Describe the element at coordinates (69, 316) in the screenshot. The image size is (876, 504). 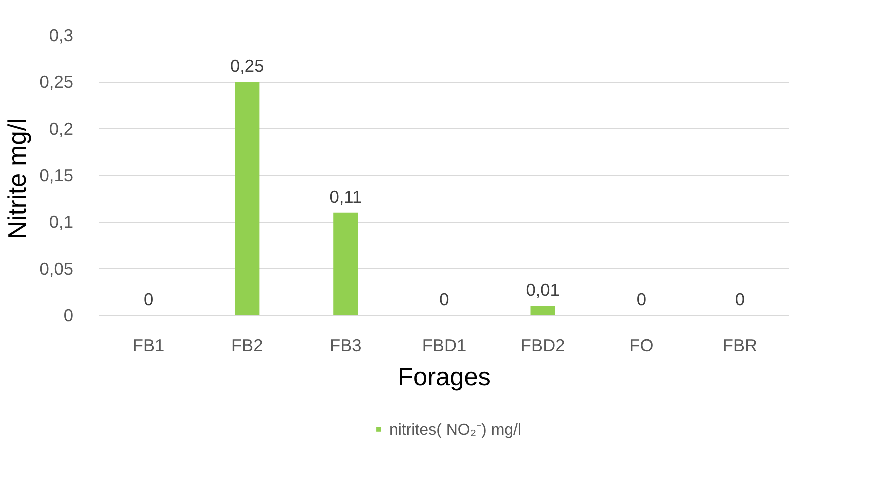
I see `y-tick-label: 0` at that location.